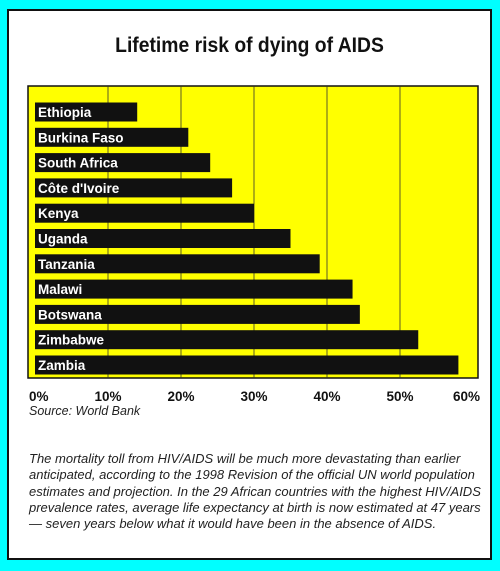  Describe the element at coordinates (180, 396) in the screenshot. I see `x-tick-label: 20%` at that location.